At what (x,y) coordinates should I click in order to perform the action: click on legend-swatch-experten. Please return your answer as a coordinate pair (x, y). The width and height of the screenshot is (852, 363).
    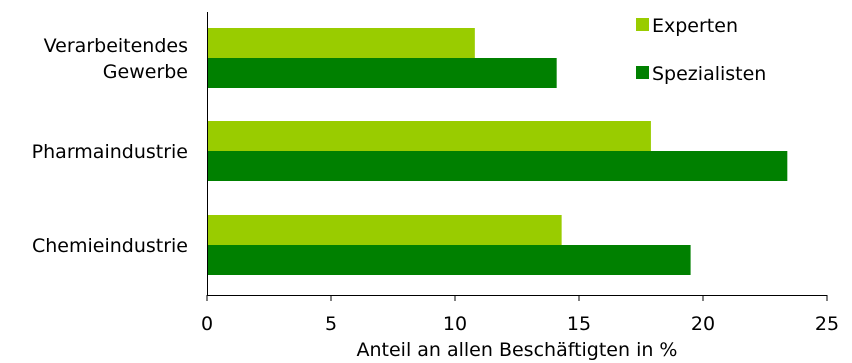
    Looking at the image, I should click on (642, 24).